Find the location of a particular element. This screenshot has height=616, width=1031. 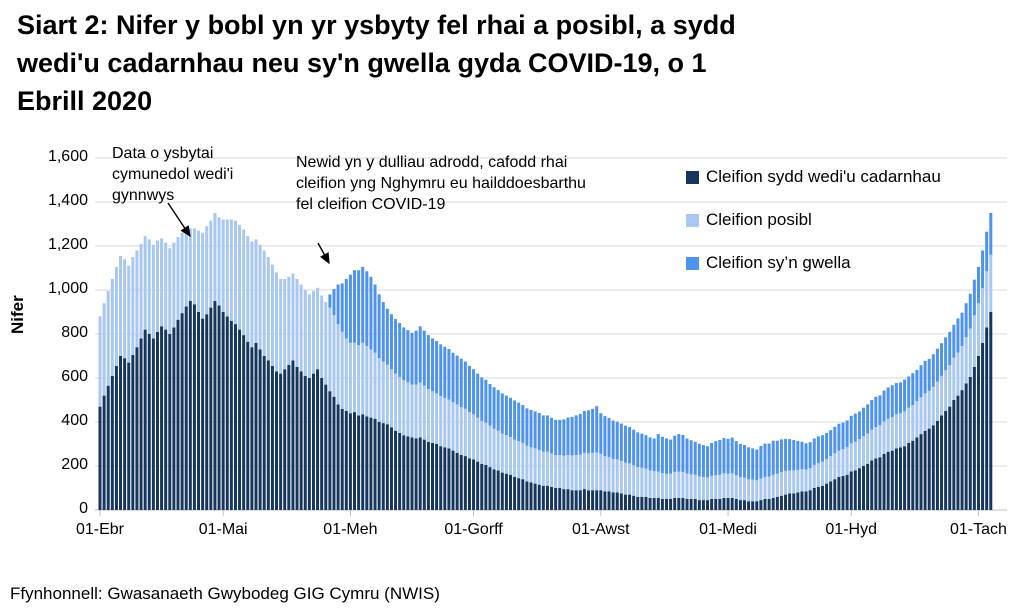

x-tick-label: 01-Ebr is located at coordinates (100, 529).